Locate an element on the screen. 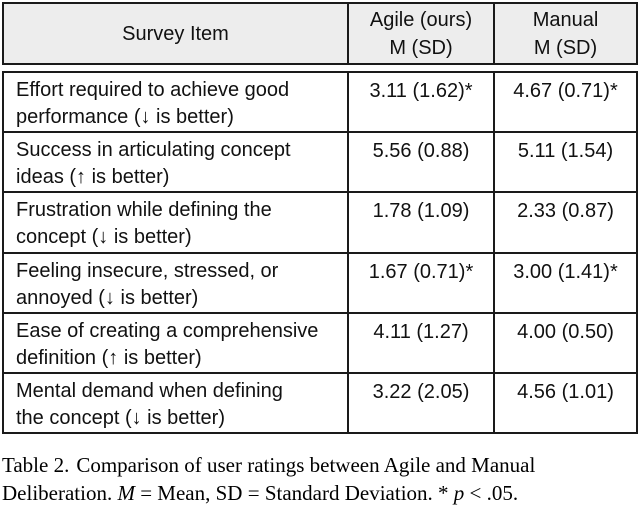  caption-p-symbol: p is located at coordinates (459, 493).